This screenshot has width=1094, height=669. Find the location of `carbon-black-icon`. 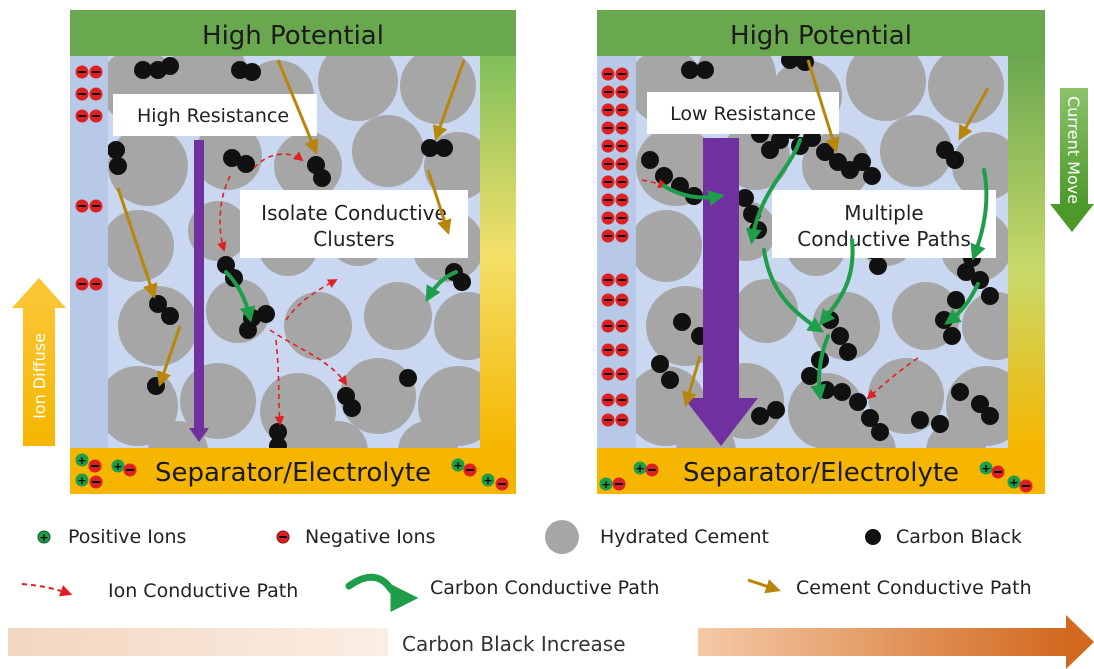

carbon-black-icon is located at coordinates (873, 537).